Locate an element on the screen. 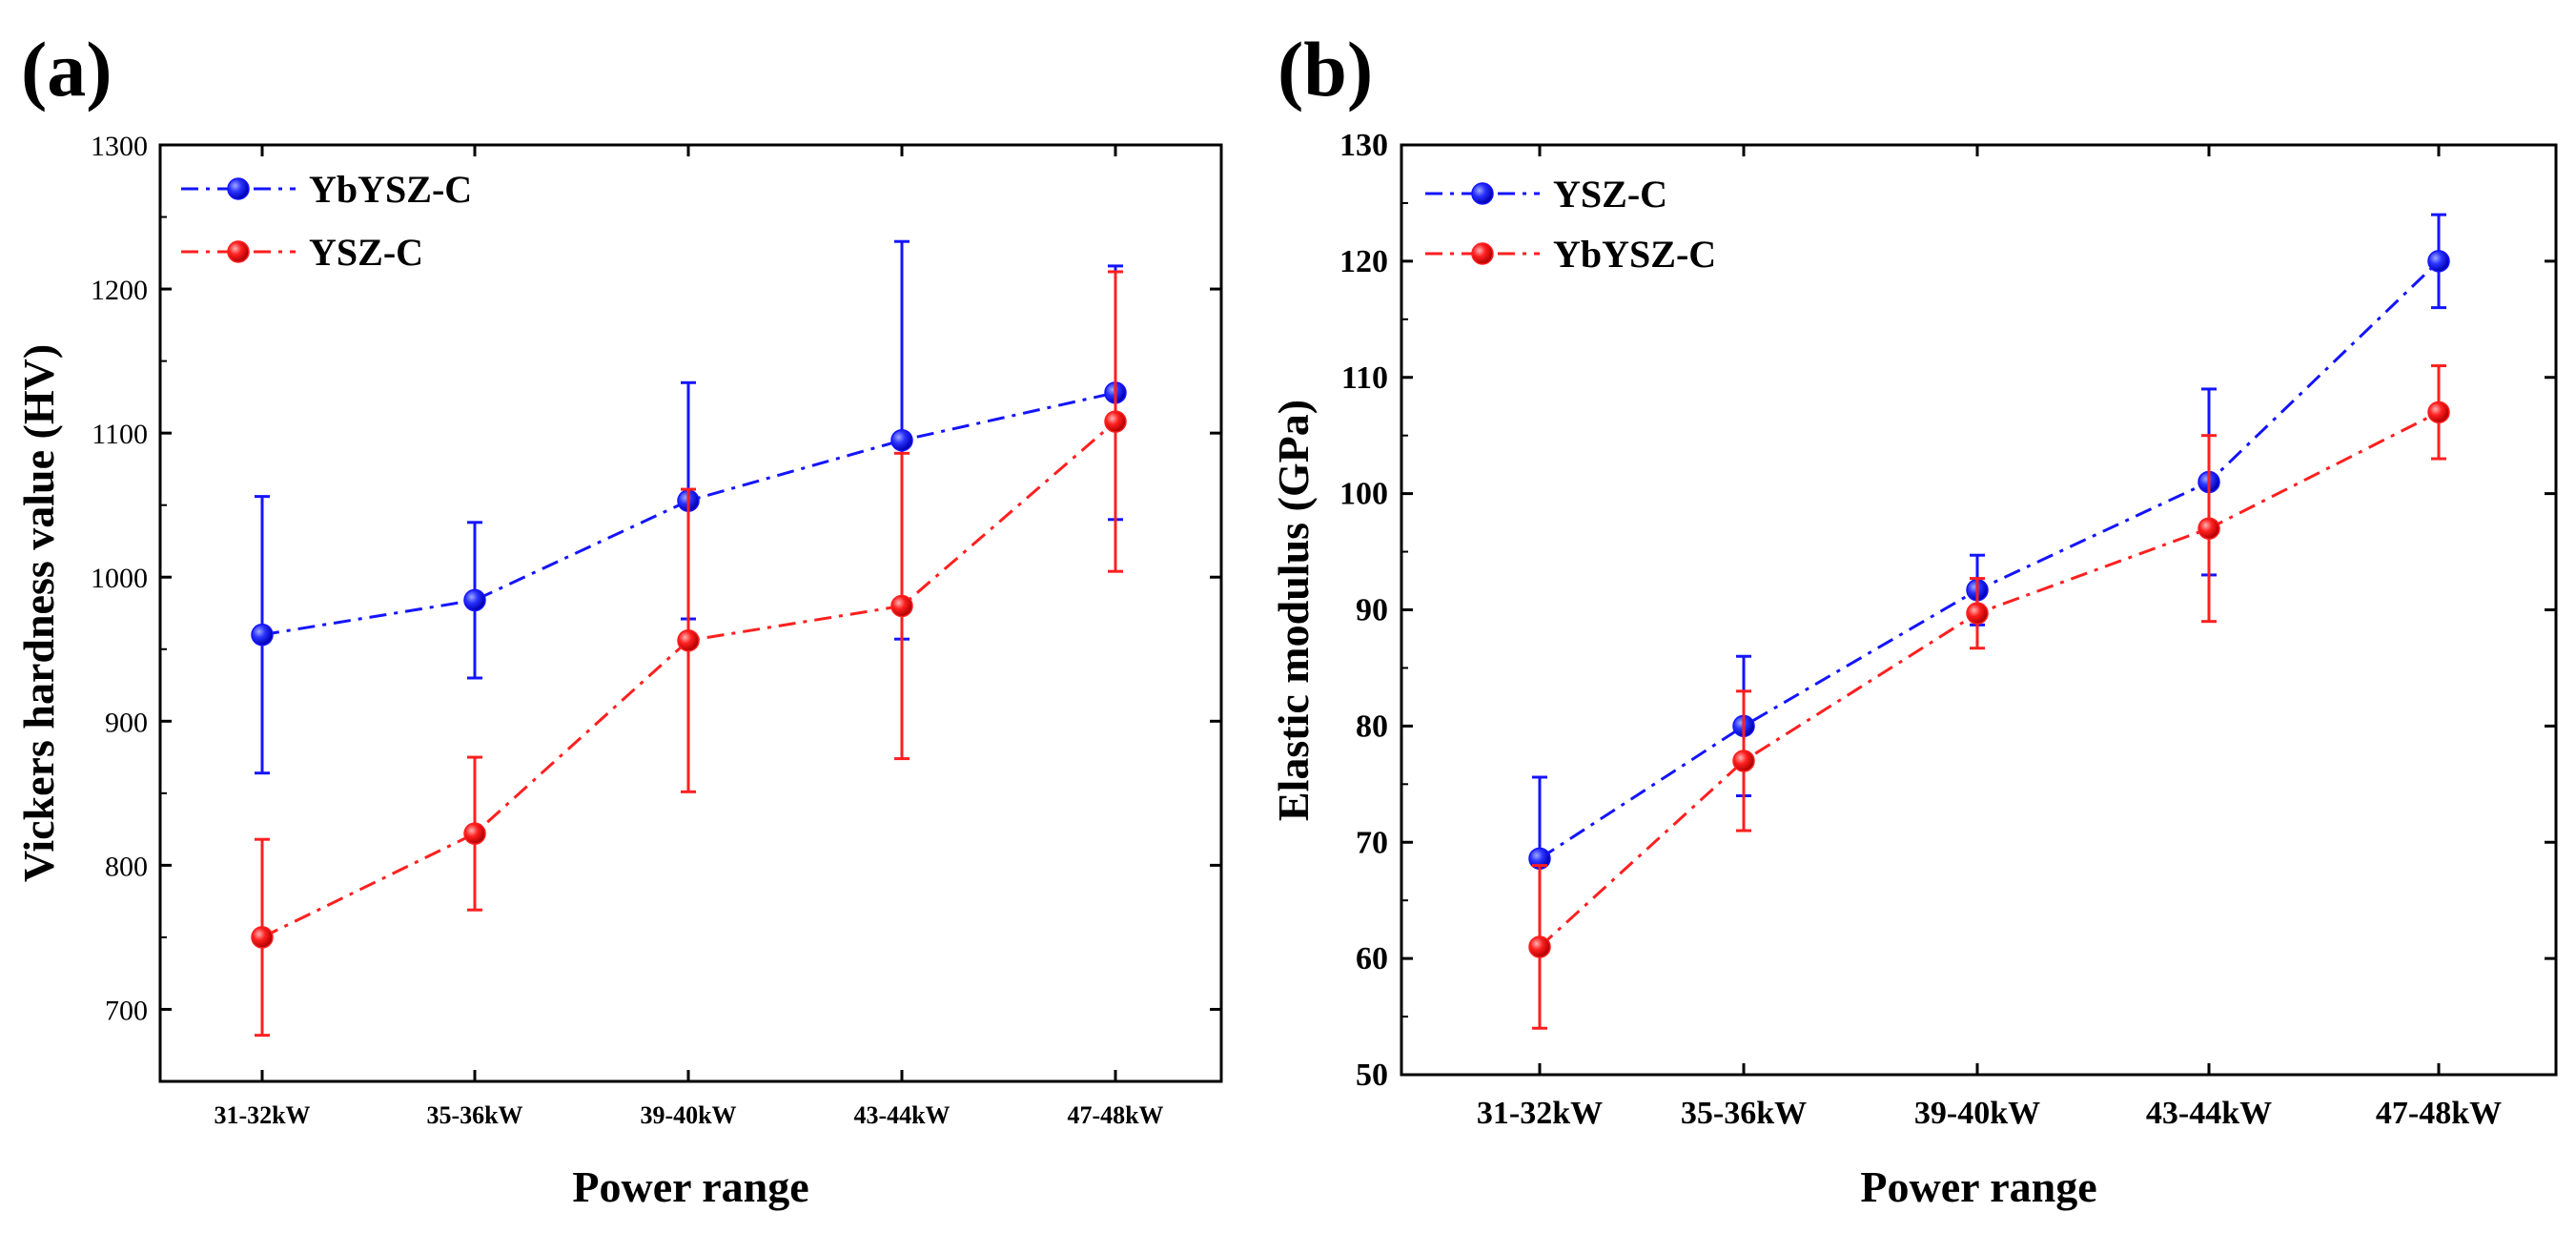 The image size is (2576, 1233). y-tick-label: 50 is located at coordinates (1372, 1075).